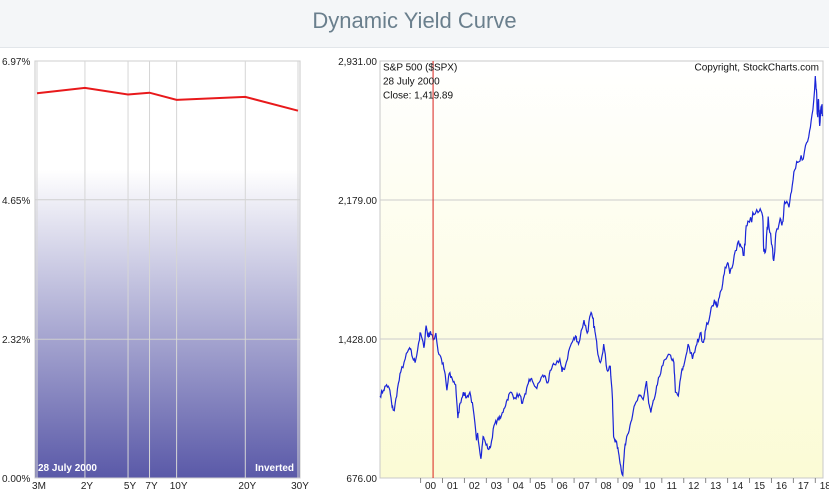 The width and height of the screenshot is (829, 490). Describe the element at coordinates (179, 485) in the screenshot. I see `yield-xtick-label: 10Y` at that location.